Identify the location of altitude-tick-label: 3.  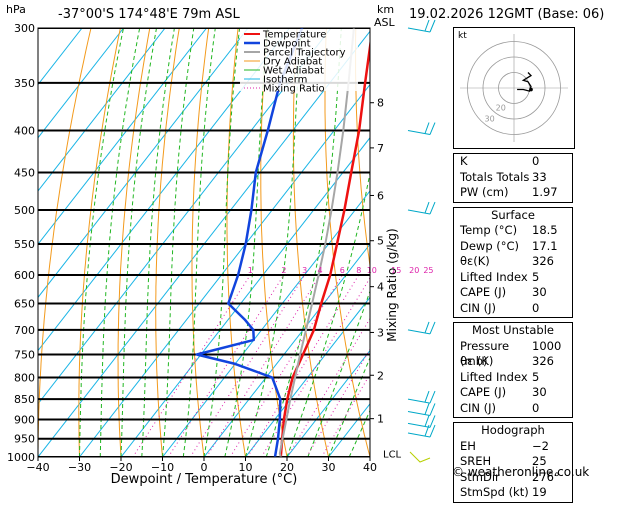
(380, 332).